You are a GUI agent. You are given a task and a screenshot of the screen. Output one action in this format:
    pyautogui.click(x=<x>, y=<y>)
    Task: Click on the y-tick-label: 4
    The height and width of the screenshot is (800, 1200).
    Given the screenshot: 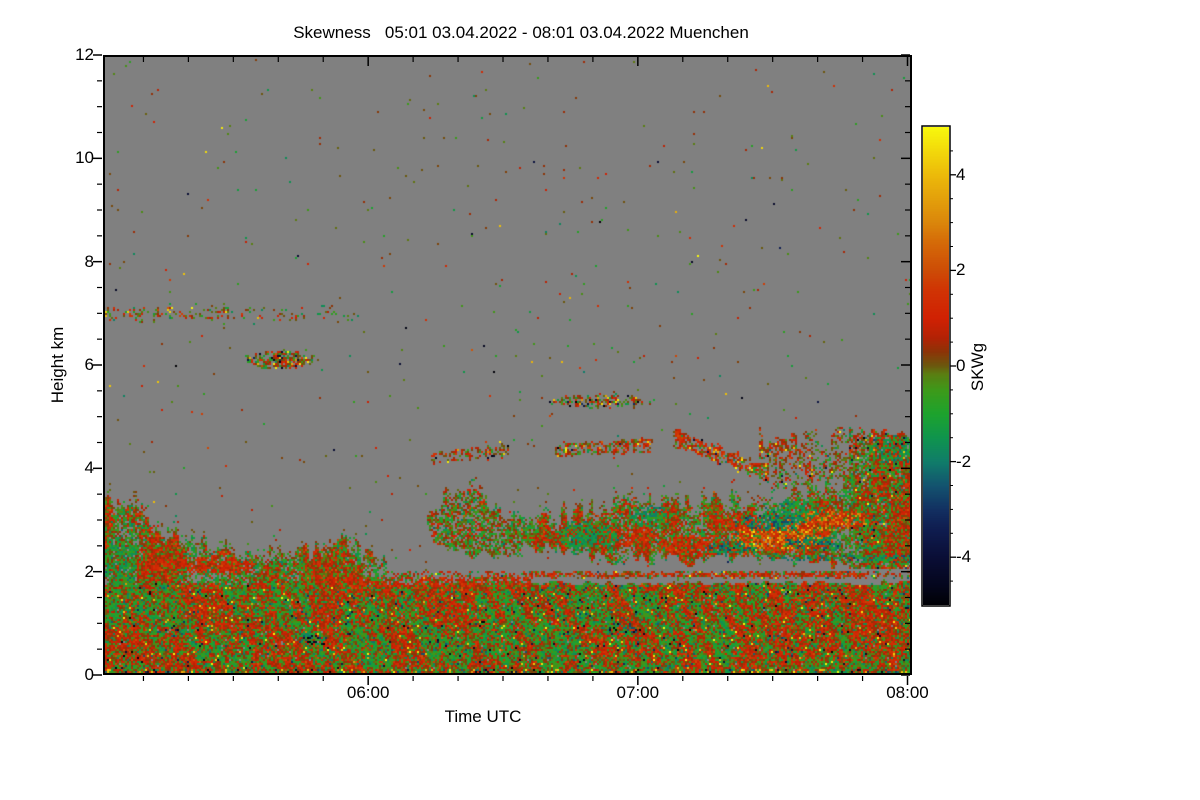 What is the action you would take?
    pyautogui.click(x=89, y=468)
    